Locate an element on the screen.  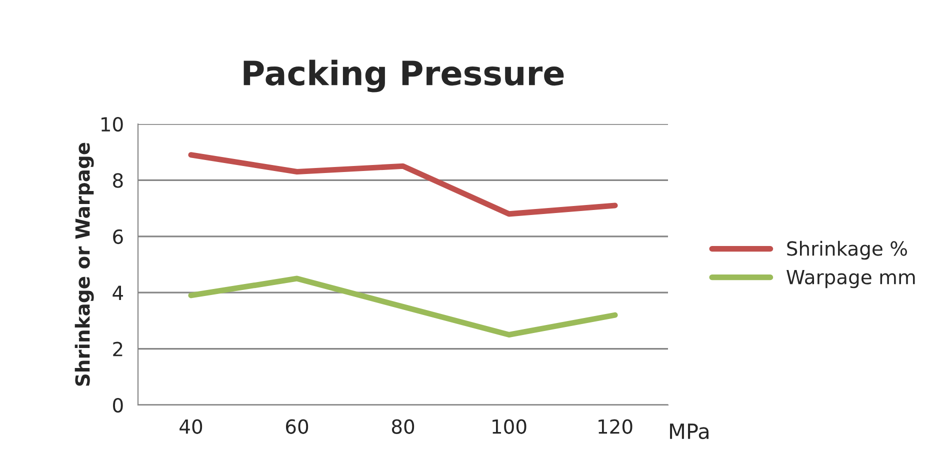
x-tick-label: 120 is located at coordinates (615, 426).